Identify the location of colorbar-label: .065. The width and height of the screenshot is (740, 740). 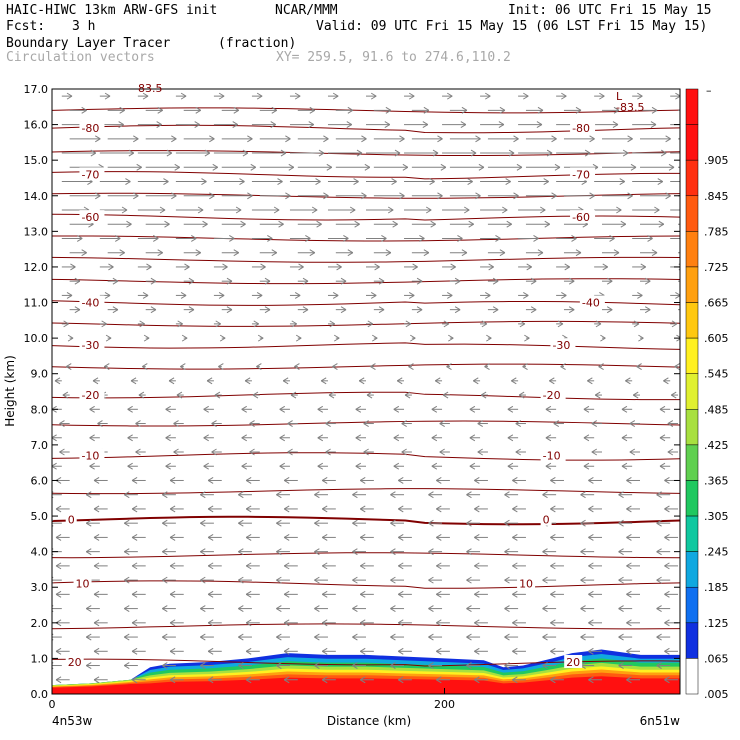
(716, 658).